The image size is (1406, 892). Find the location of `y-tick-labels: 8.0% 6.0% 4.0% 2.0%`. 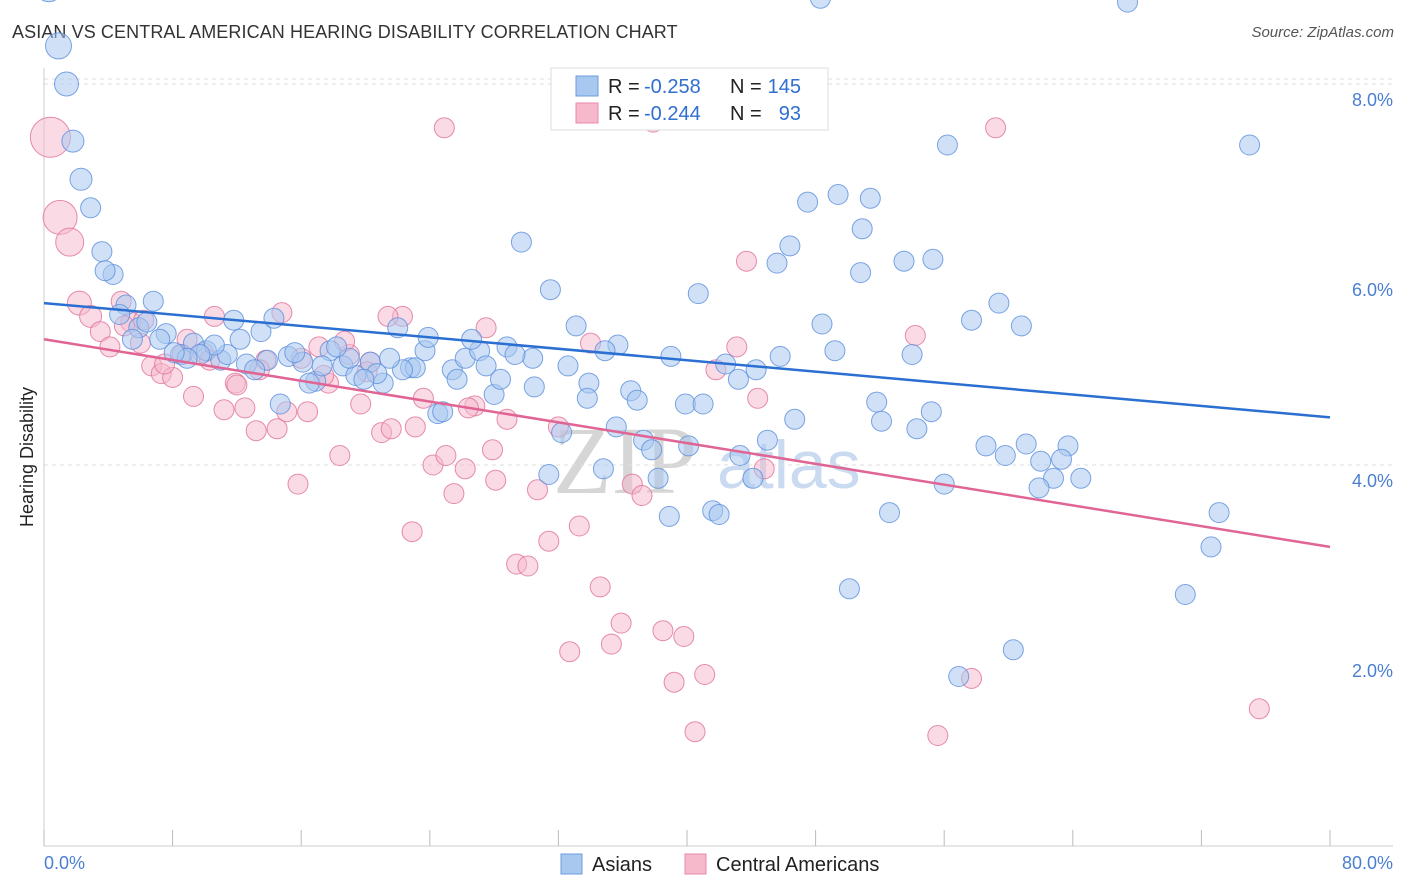

y-tick-labels: 8.0% 6.0% 4.0% 2.0% is located at coordinates (1372, 385).